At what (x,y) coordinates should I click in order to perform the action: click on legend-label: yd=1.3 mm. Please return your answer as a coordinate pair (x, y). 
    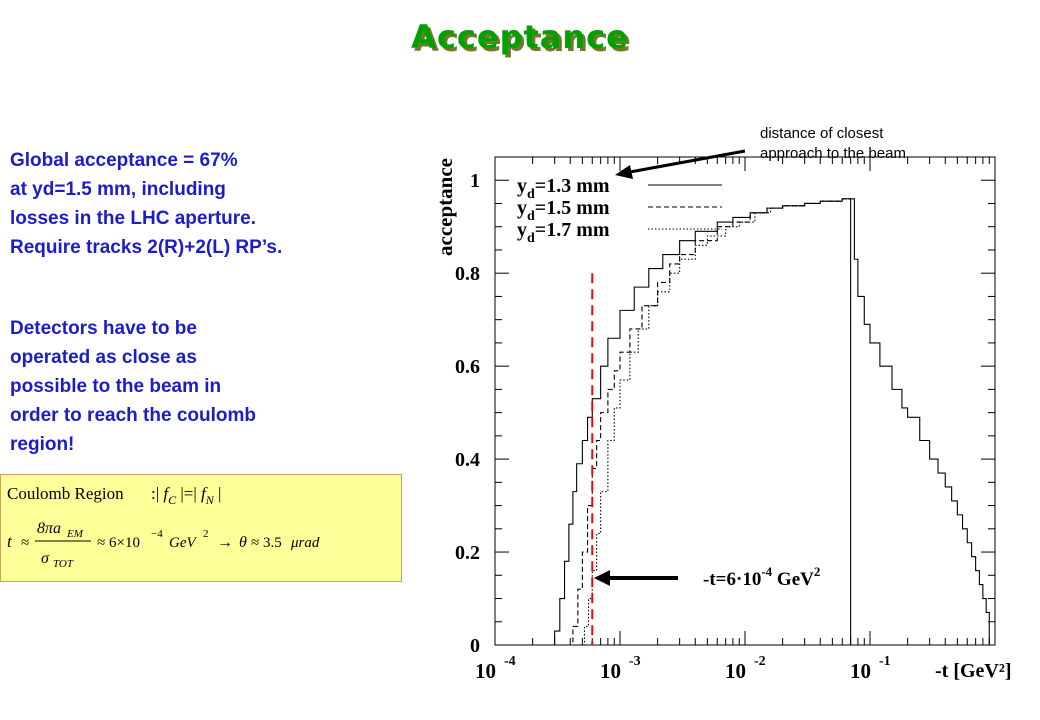
    Looking at the image, I should click on (563, 188).